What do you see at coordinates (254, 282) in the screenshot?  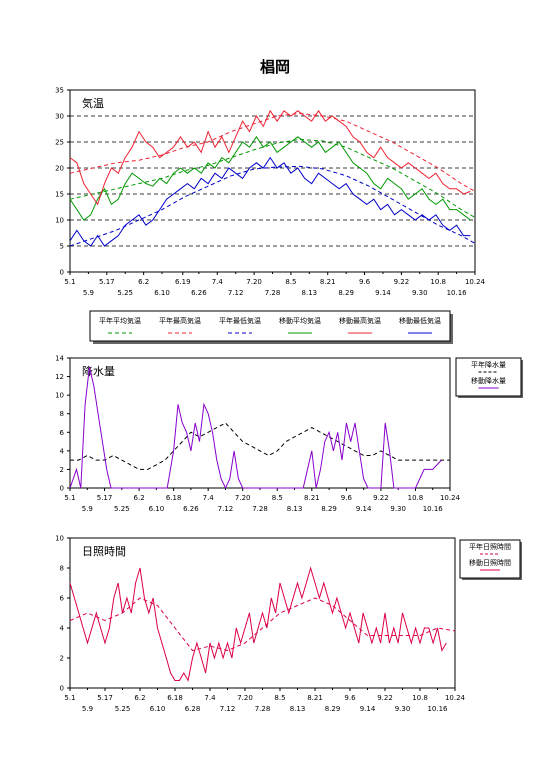 I see `x-tick-label: 7.20` at bounding box center [254, 282].